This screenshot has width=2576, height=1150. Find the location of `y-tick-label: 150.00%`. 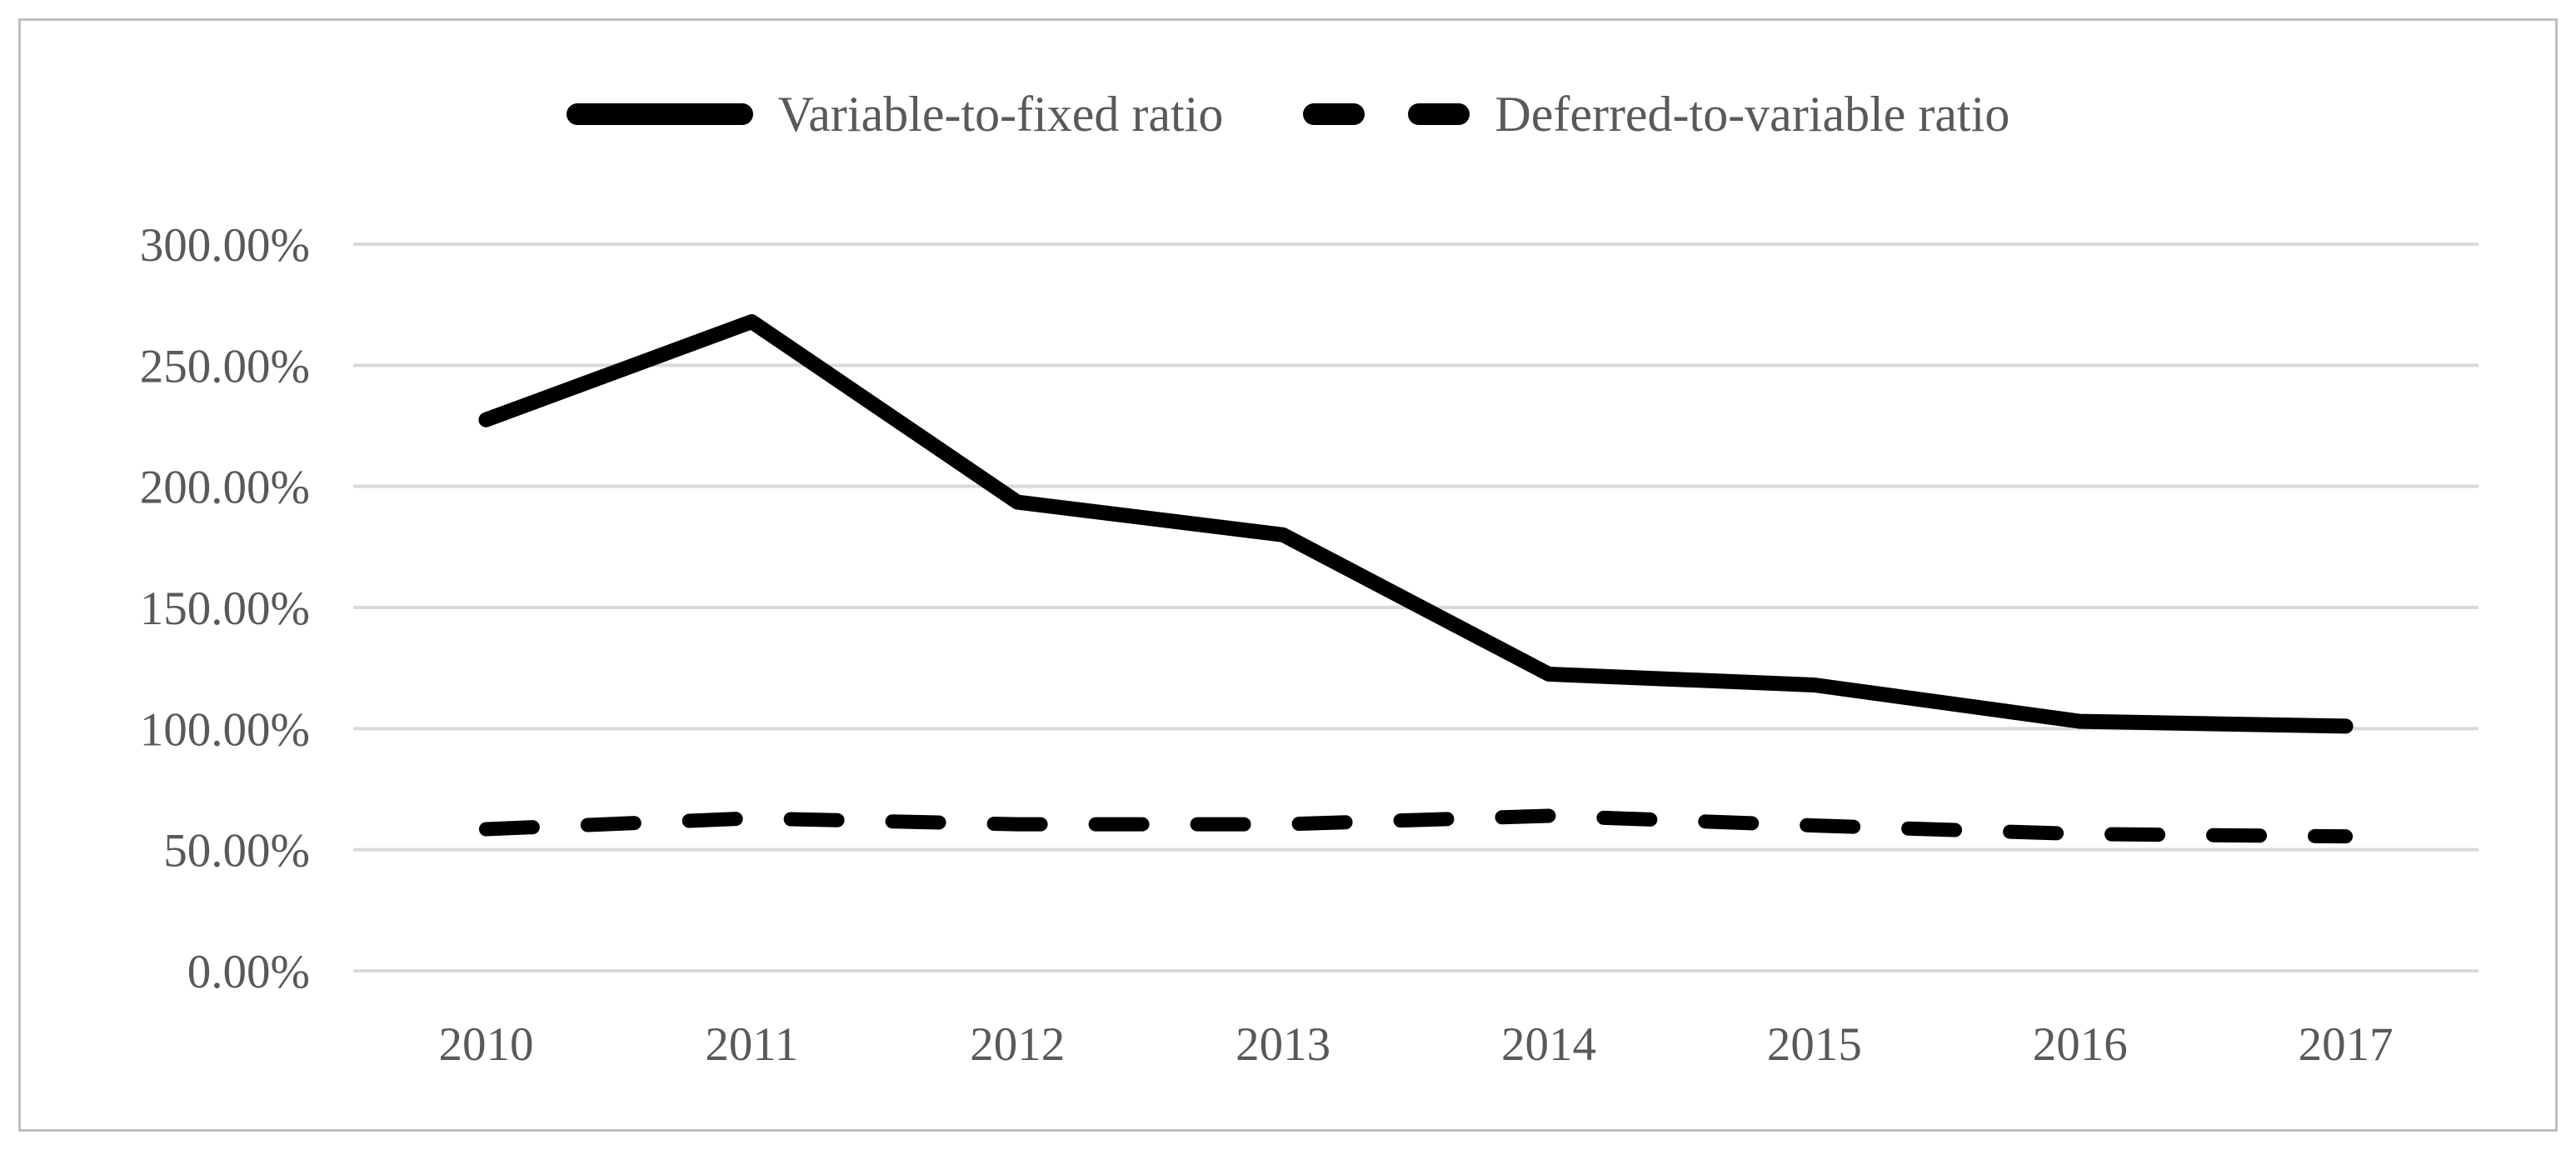

y-tick-label: 150.00% is located at coordinates (225, 608).